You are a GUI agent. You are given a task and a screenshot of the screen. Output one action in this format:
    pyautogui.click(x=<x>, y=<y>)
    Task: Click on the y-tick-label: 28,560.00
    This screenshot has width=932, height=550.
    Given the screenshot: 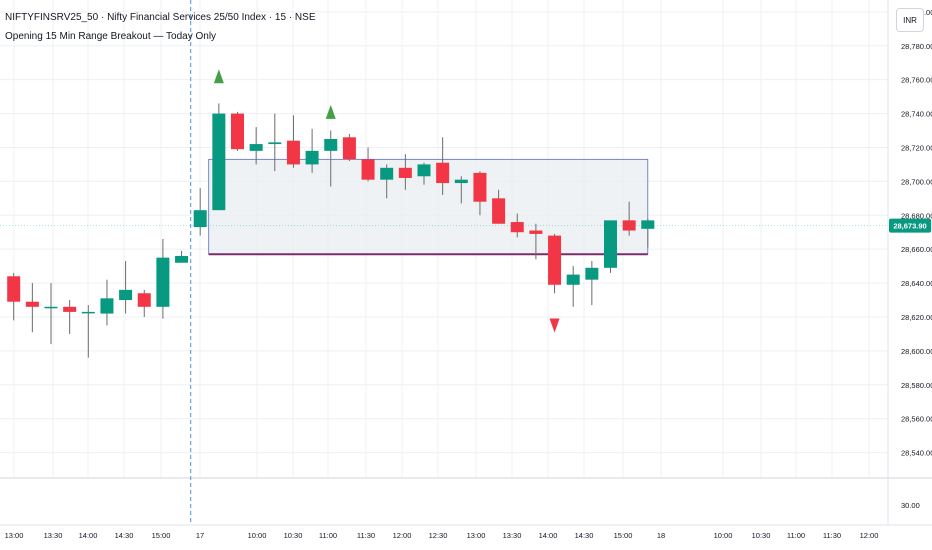 What is the action you would take?
    pyautogui.click(x=916, y=419)
    